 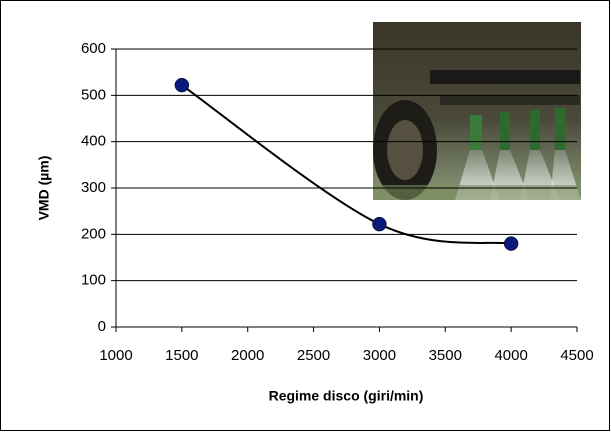 I want to click on x-tick-label: 2500, so click(x=313, y=355).